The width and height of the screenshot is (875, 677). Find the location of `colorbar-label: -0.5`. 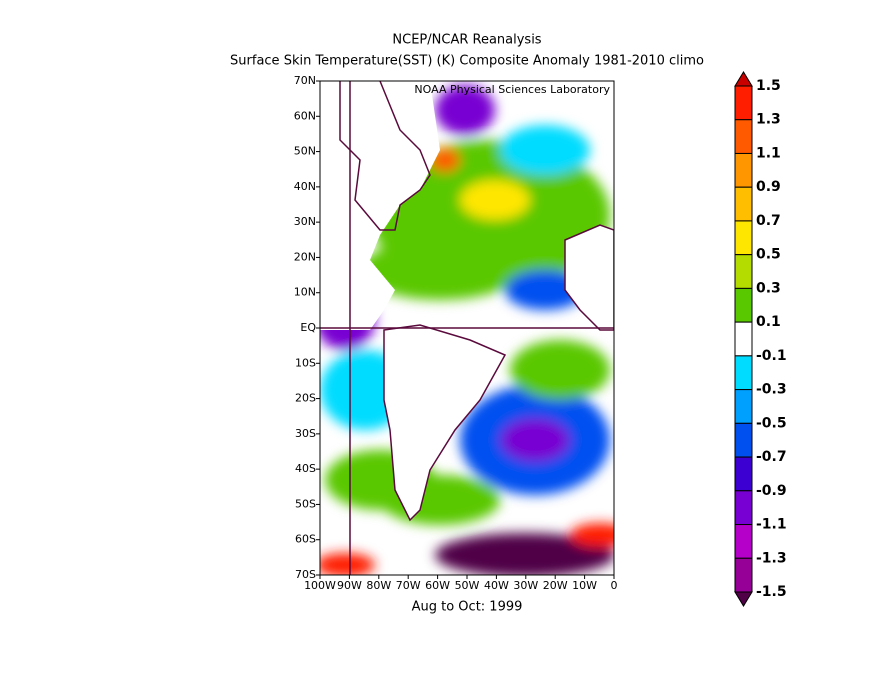

colorbar-label: -0.5 is located at coordinates (771, 423).